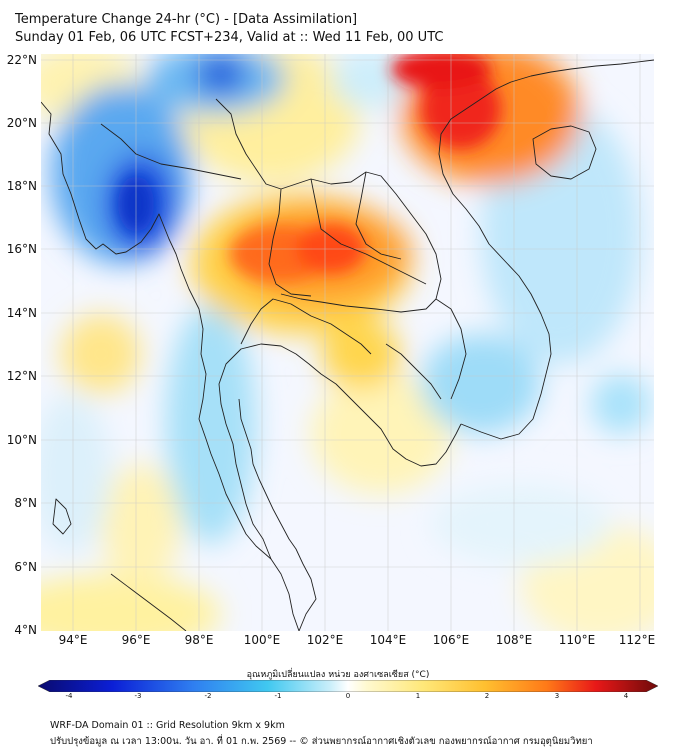 Image resolution: width=676 pixels, height=756 pixels. Describe the element at coordinates (348, 686) in the screenshot. I see `colorbar` at that location.